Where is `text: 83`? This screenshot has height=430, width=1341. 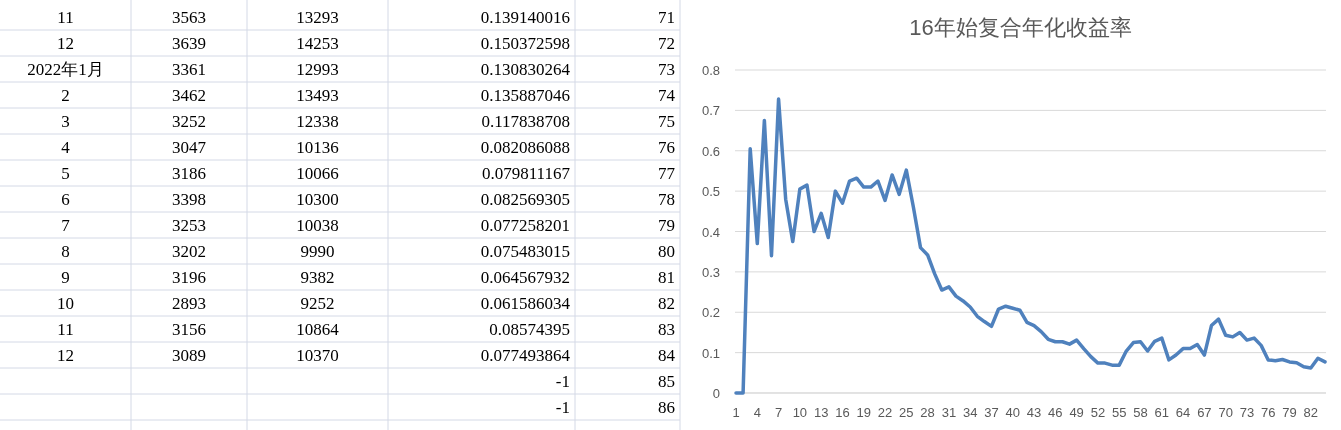 text: 83 is located at coordinates (666, 329).